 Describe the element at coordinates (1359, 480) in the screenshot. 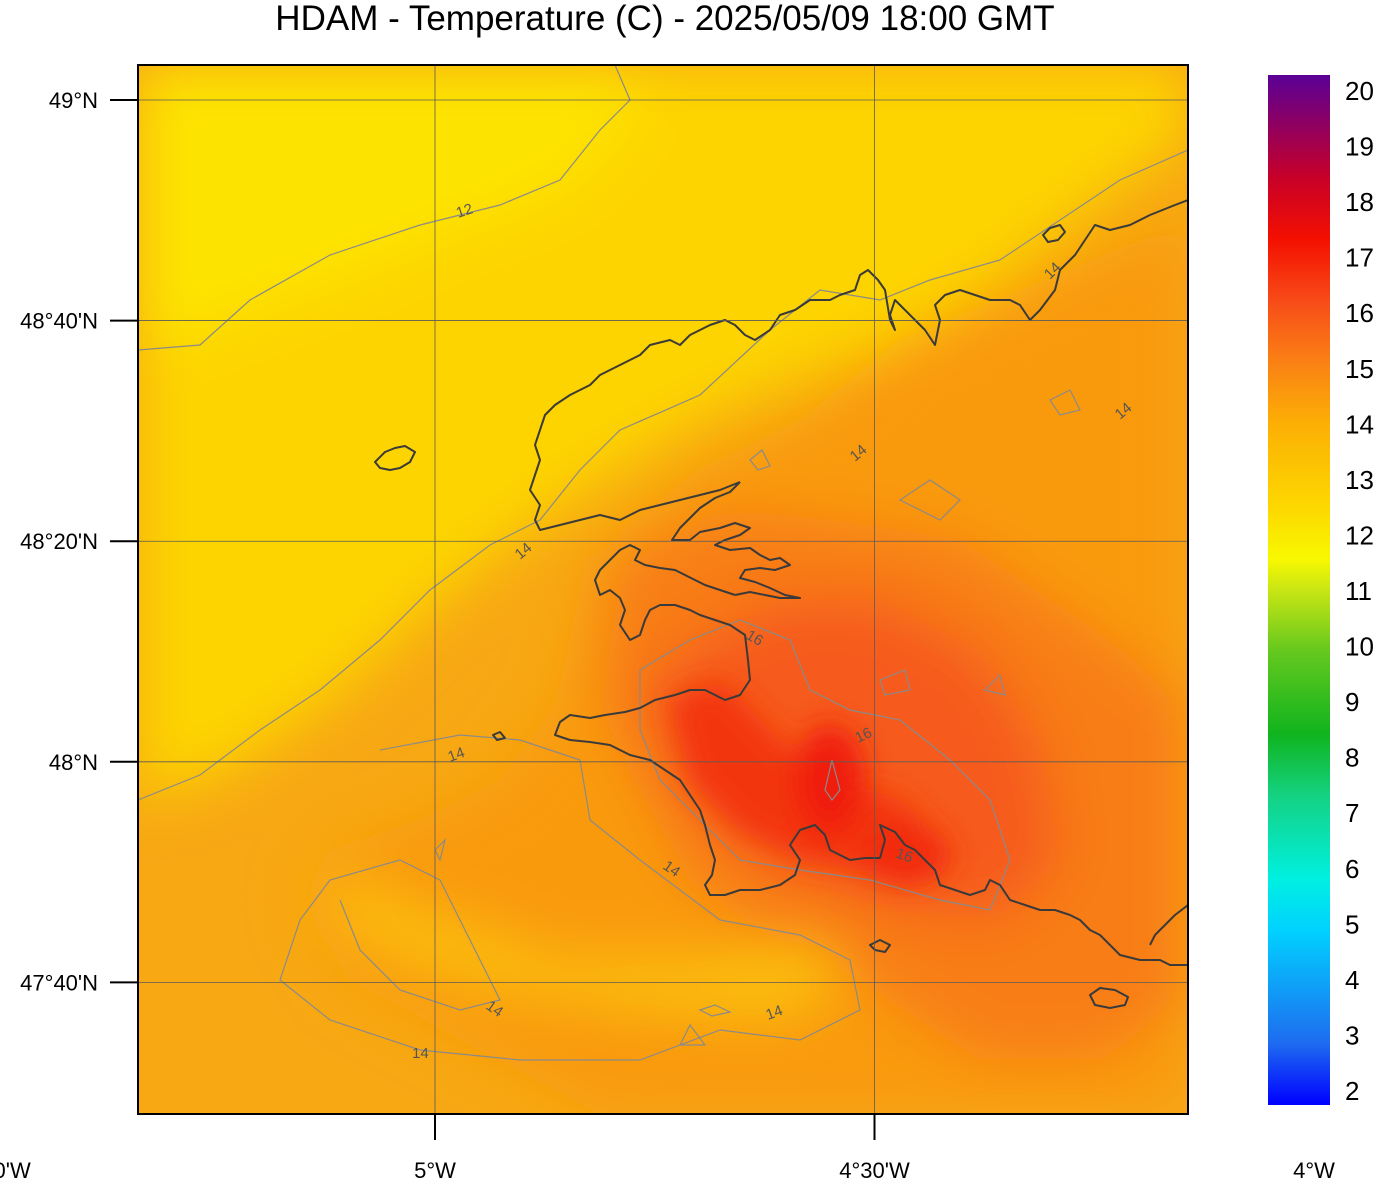

I see `colorbar-label: 13` at that location.